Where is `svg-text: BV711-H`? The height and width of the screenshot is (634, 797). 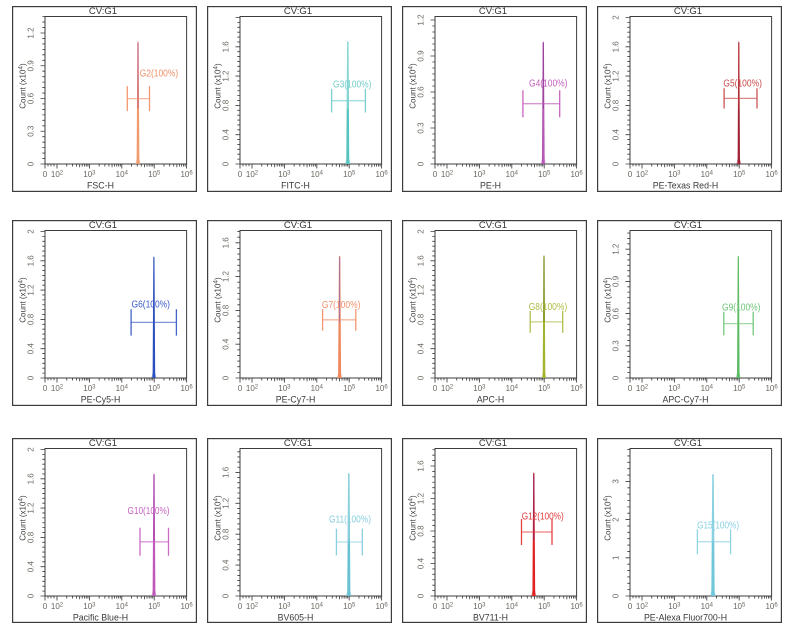 svg-text: BV711-H is located at coordinates (490, 618).